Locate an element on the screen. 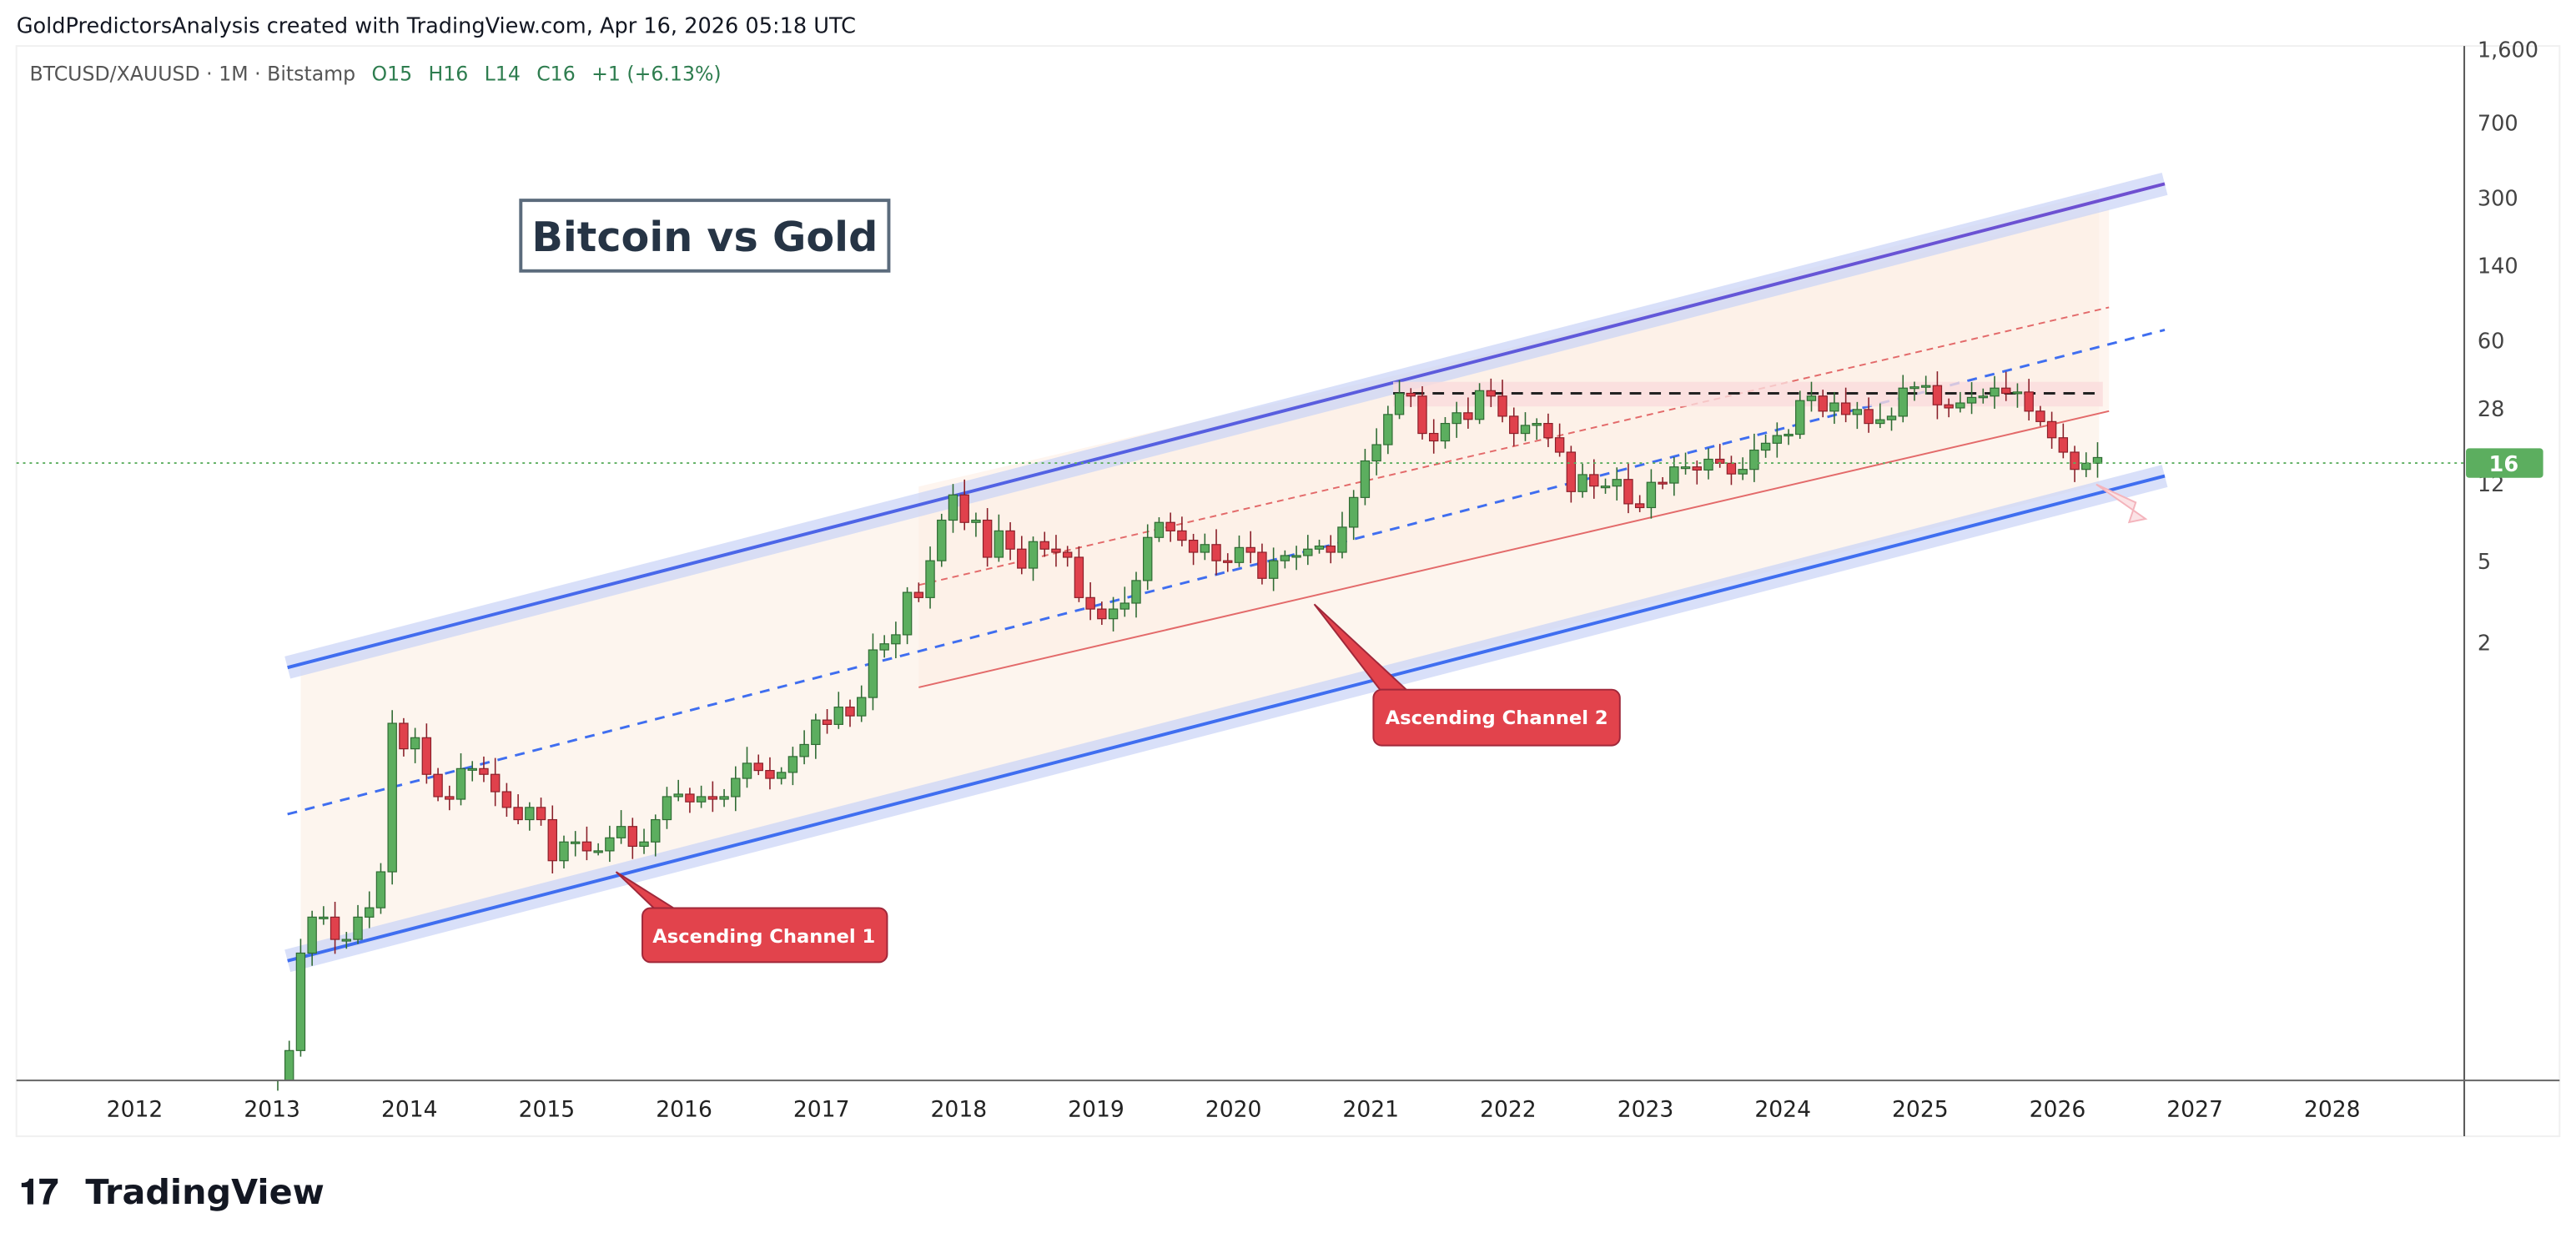 The height and width of the screenshot is (1243, 2576). callout-2-label: Ascending Channel 2 is located at coordinates (1497, 718).